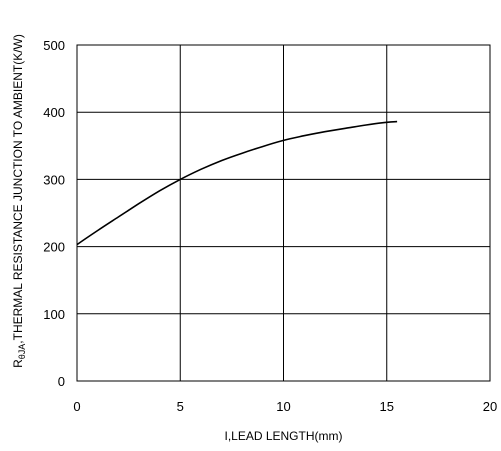 This screenshot has width=501, height=451. What do you see at coordinates (18, 363) in the screenshot?
I see `y-axis-title-main: R` at bounding box center [18, 363].